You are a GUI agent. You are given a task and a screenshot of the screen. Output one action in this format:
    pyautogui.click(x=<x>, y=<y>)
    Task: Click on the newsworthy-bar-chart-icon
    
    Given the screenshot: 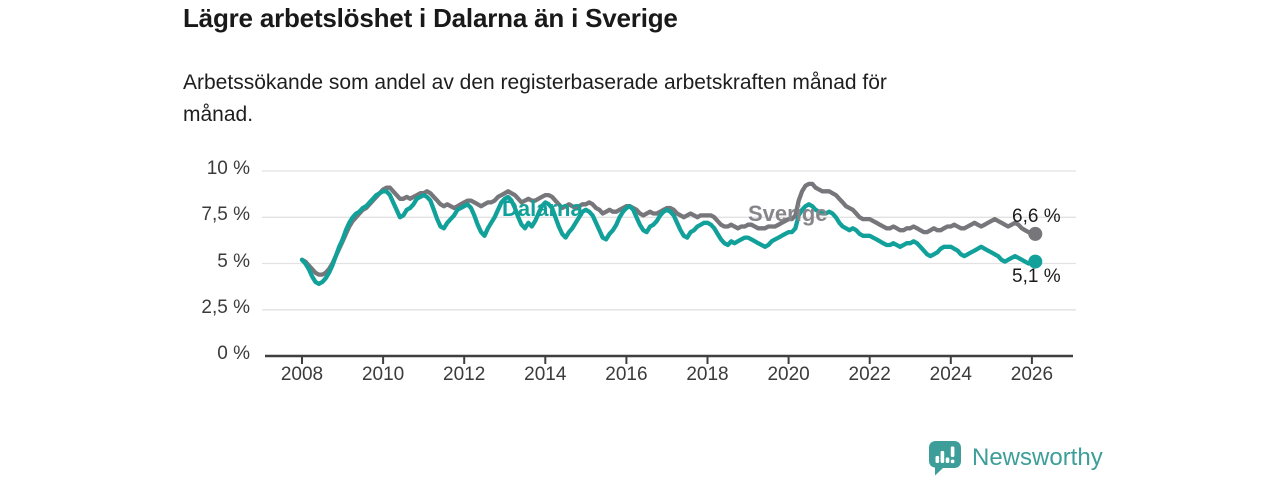 What is the action you would take?
    pyautogui.click(x=945, y=458)
    